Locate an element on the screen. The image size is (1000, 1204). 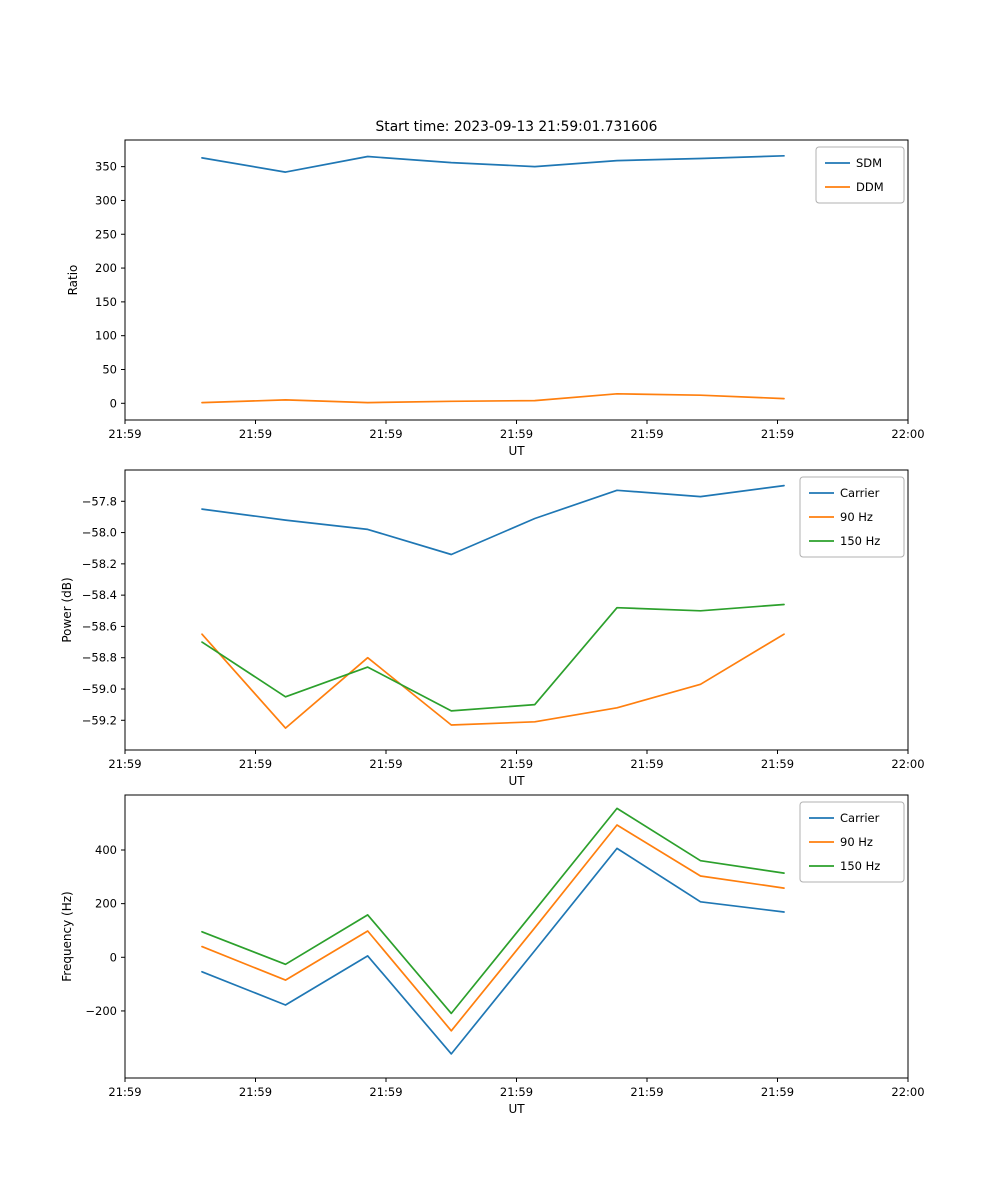
y-axis-label: Frequency (Hz) is located at coordinates (67, 936).